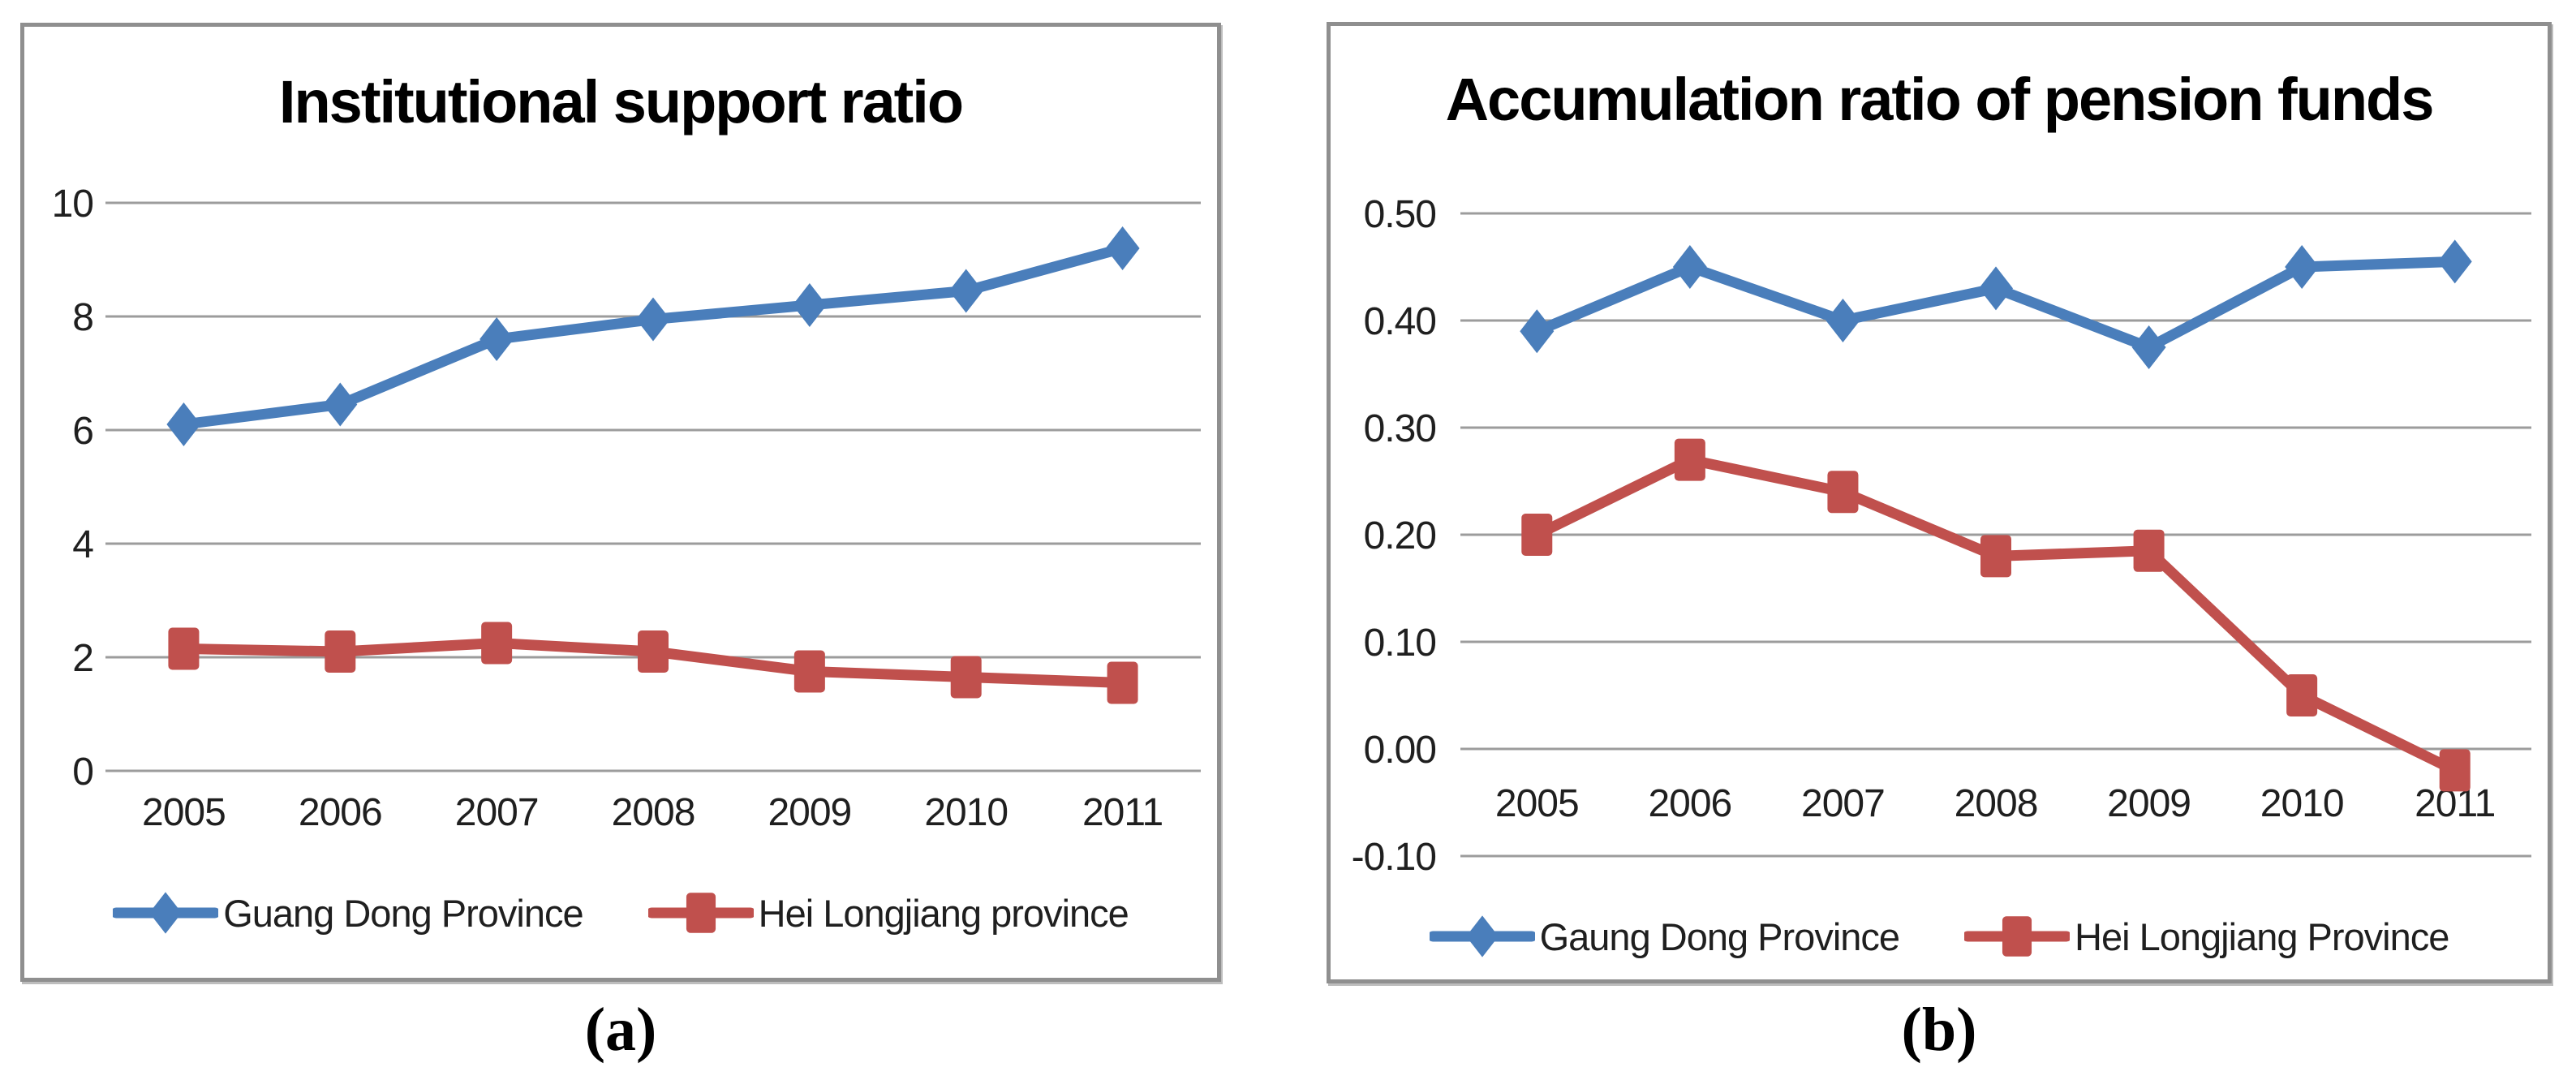 This screenshot has width=2576, height=1080. What do you see at coordinates (1939, 1030) in the screenshot?
I see `figure-caption-b: (b)` at bounding box center [1939, 1030].